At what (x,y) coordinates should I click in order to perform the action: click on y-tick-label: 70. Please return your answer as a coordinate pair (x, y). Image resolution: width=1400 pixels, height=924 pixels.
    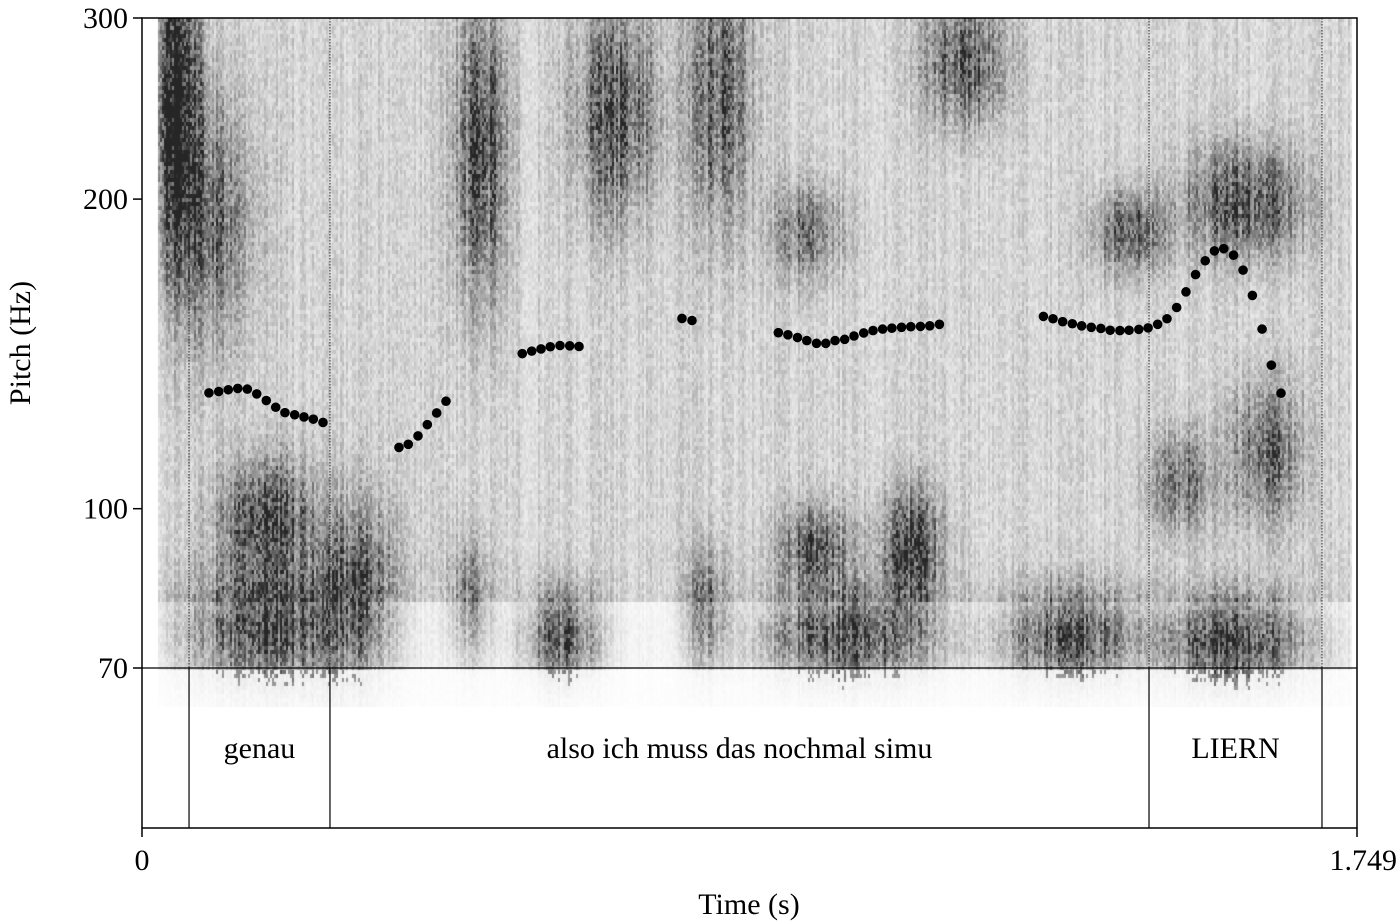
    Looking at the image, I should click on (113, 668).